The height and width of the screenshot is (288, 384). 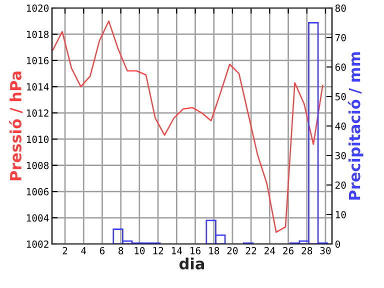 I want to click on y-tick-label: 1012, so click(x=37, y=113).